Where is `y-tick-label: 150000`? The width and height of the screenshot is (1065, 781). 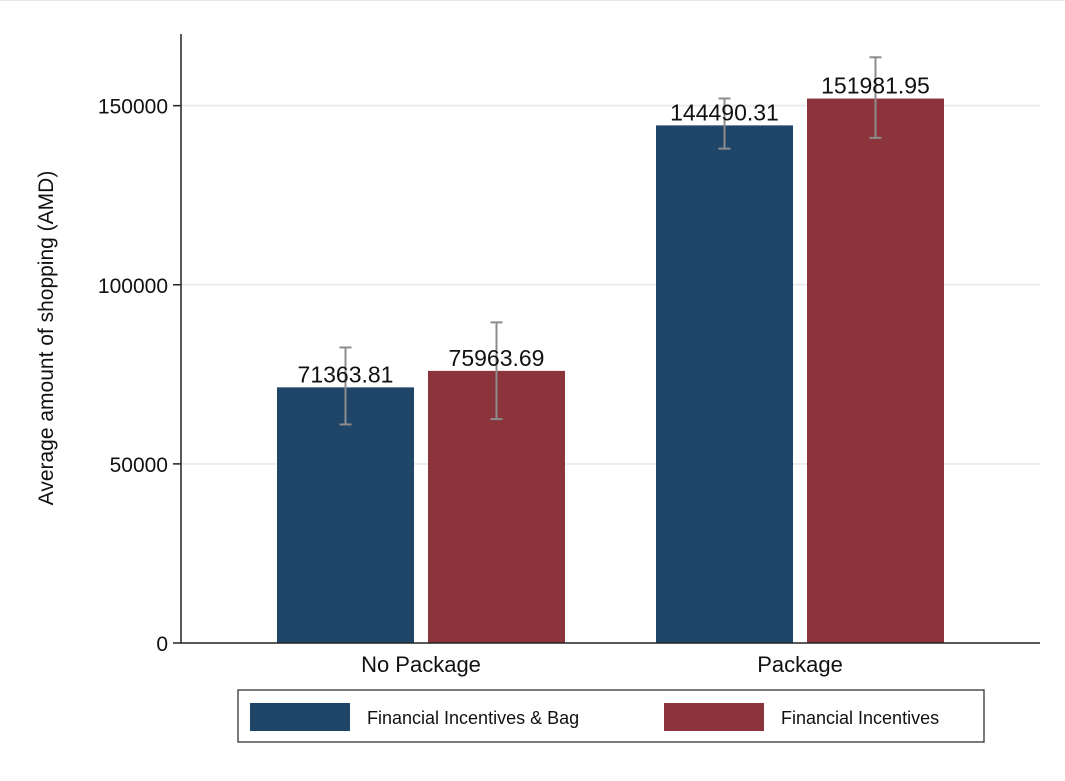 y-tick-label: 150000 is located at coordinates (133, 107).